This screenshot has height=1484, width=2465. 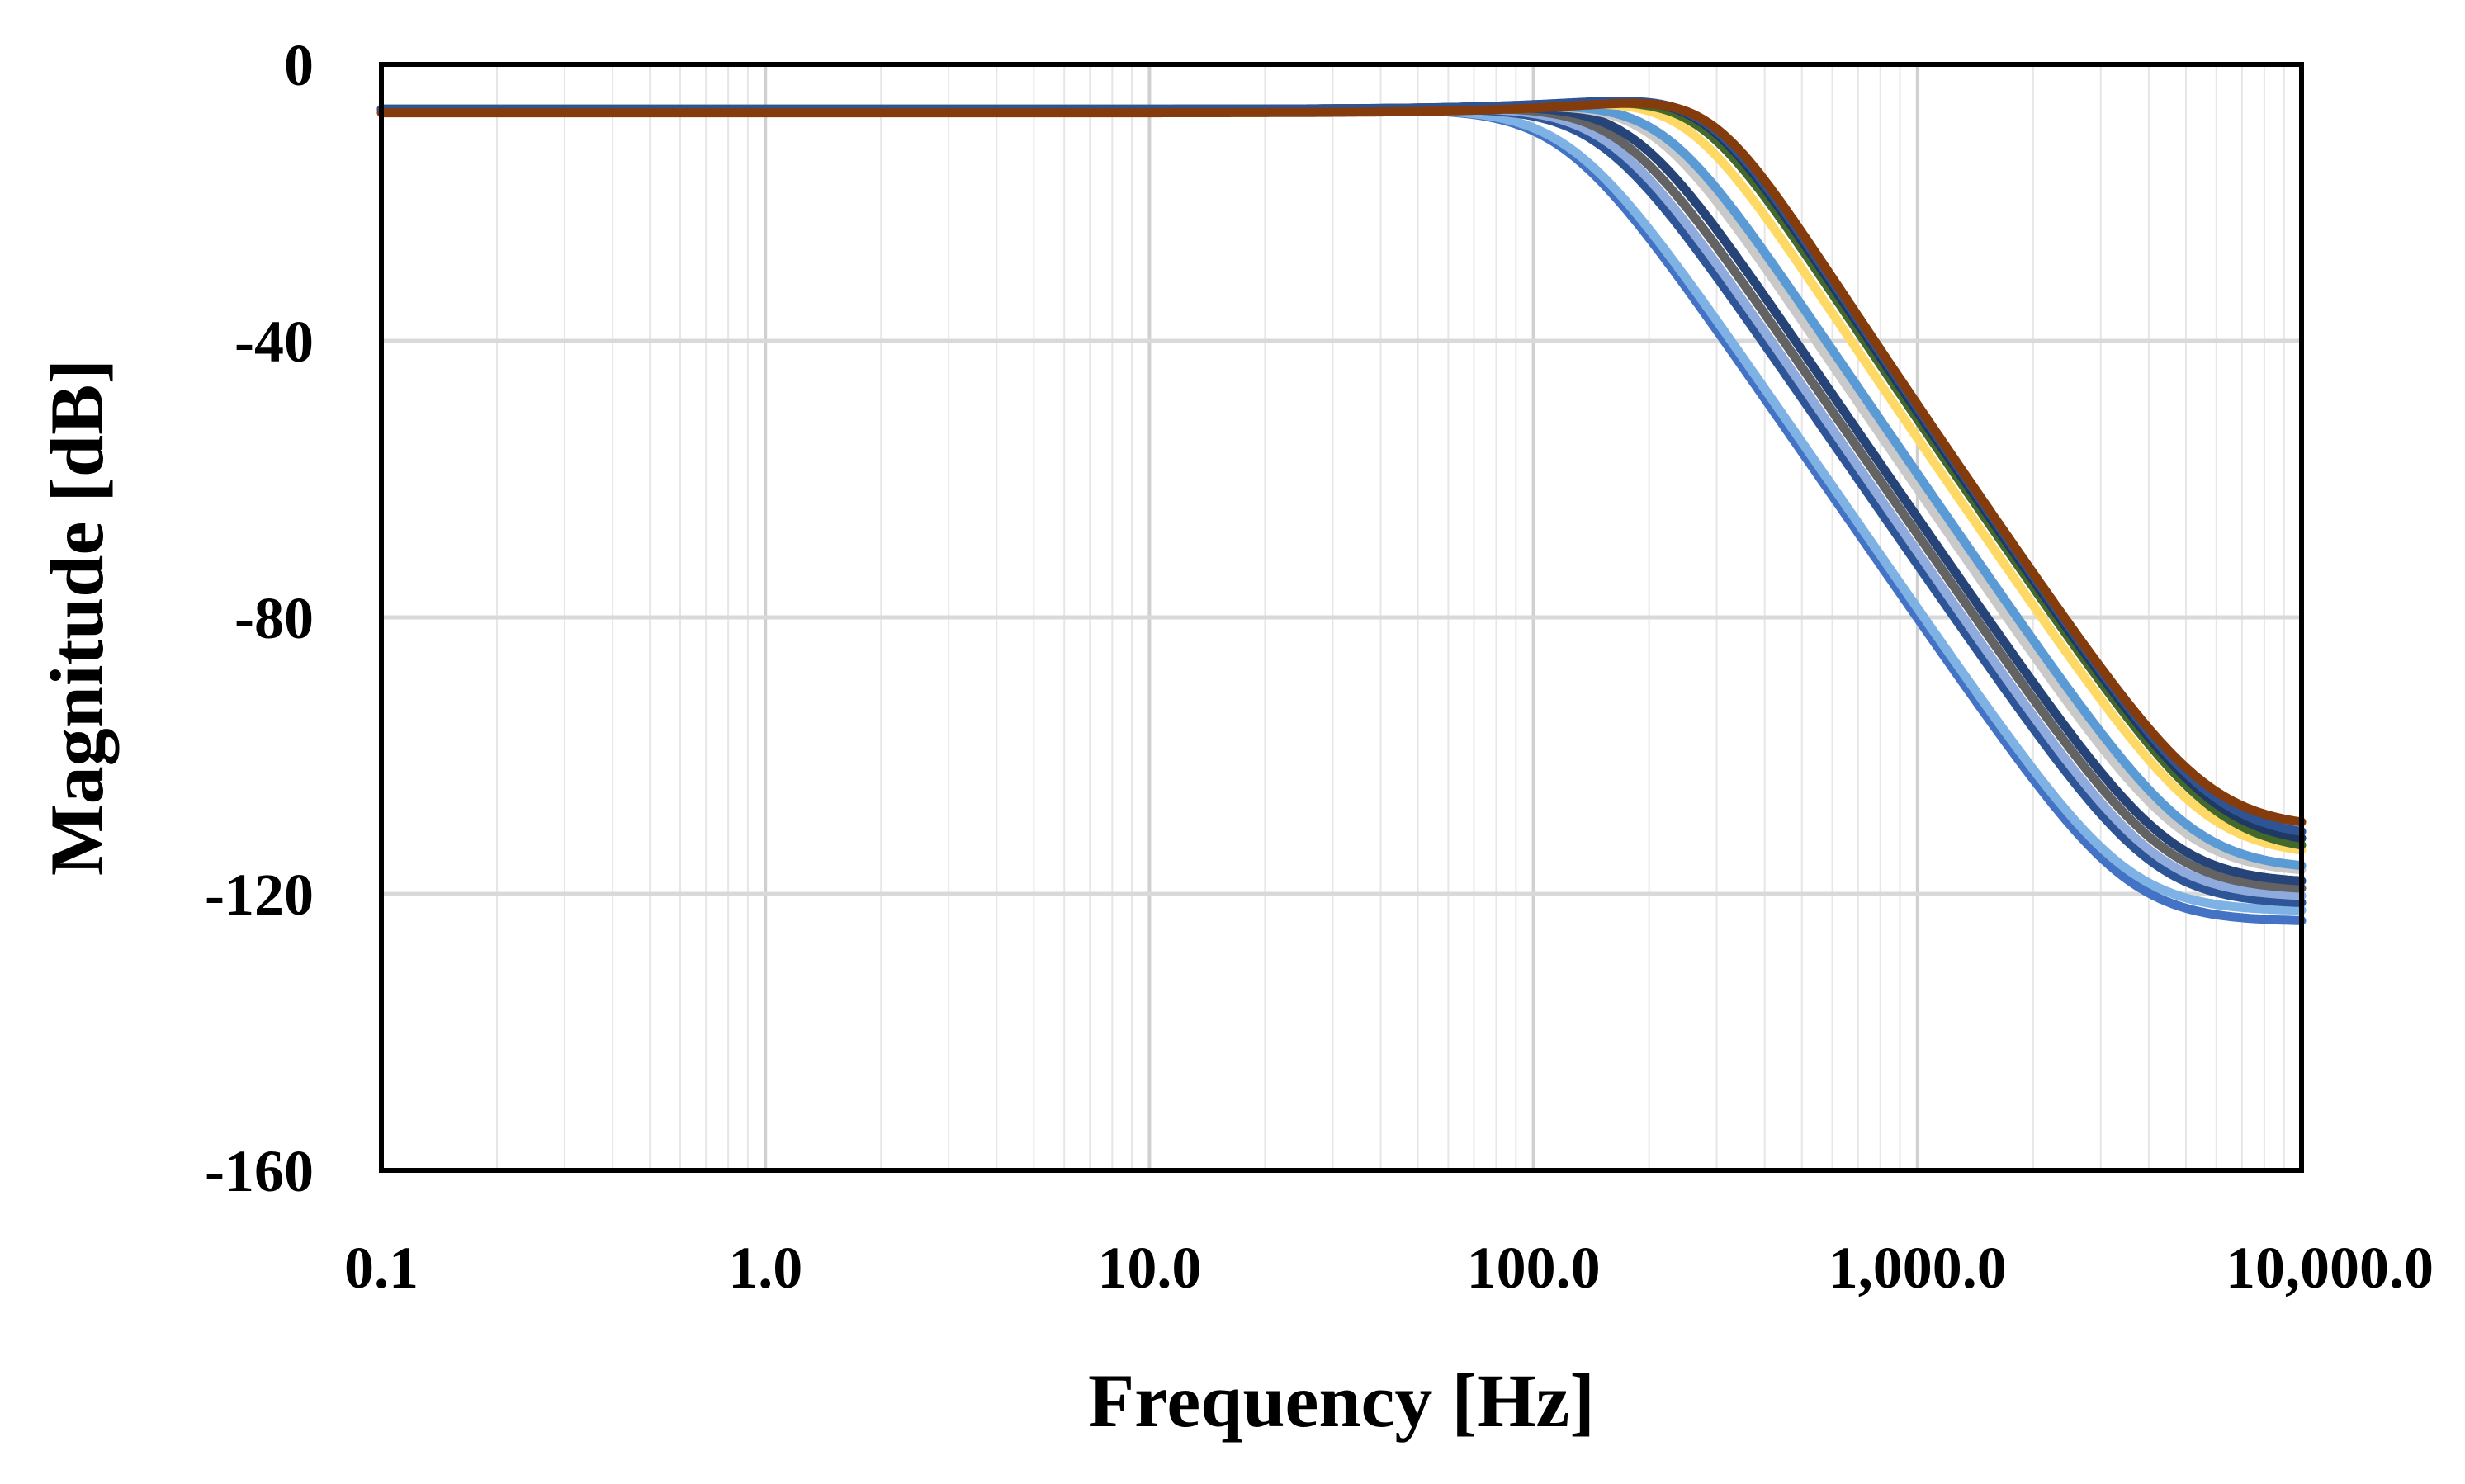 What do you see at coordinates (259, 1171) in the screenshot?
I see `y-tick-label: -160` at bounding box center [259, 1171].